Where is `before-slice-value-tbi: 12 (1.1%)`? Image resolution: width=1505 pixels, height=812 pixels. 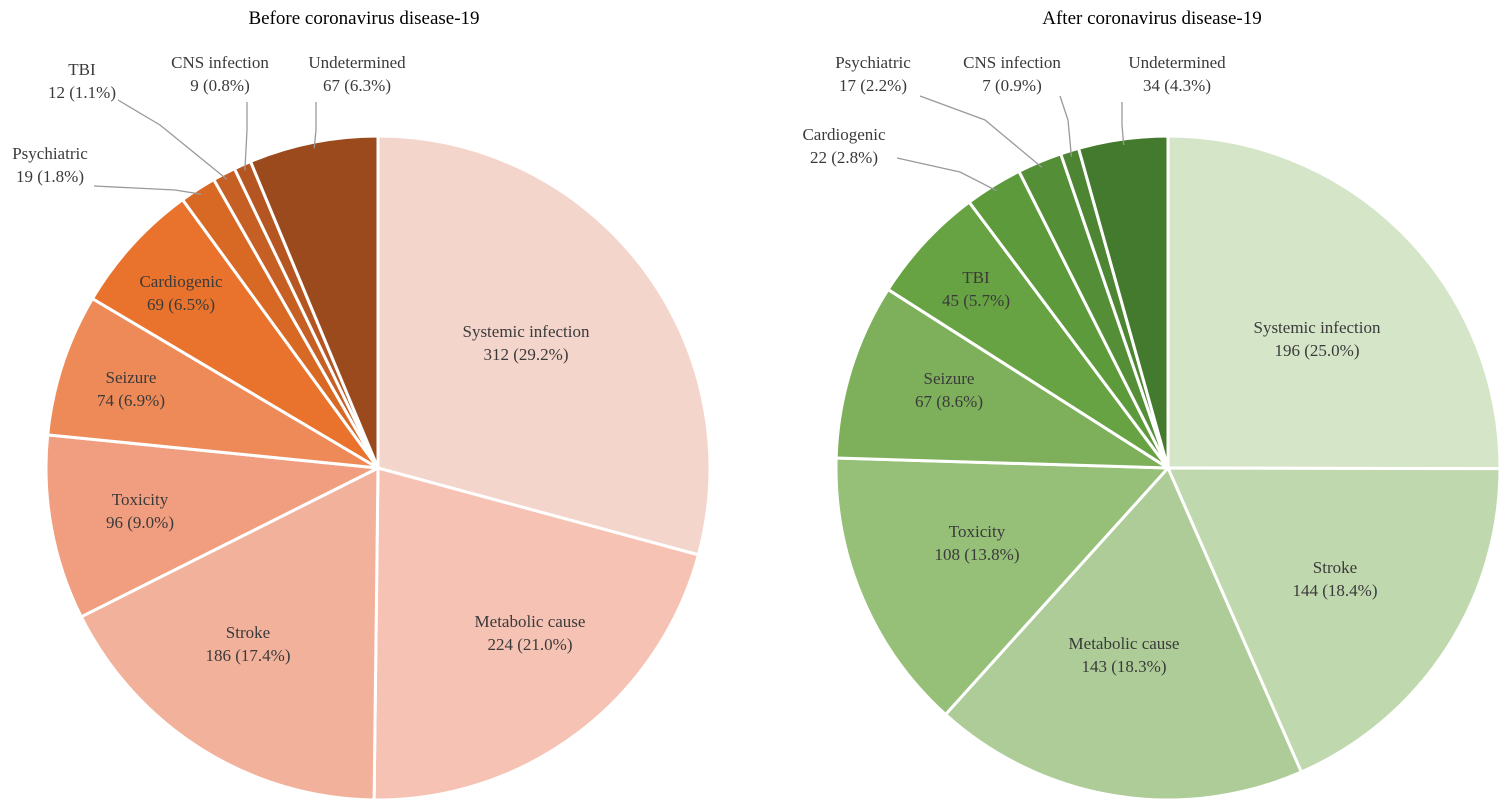 before-slice-value-tbi: 12 (1.1%) is located at coordinates (82, 92).